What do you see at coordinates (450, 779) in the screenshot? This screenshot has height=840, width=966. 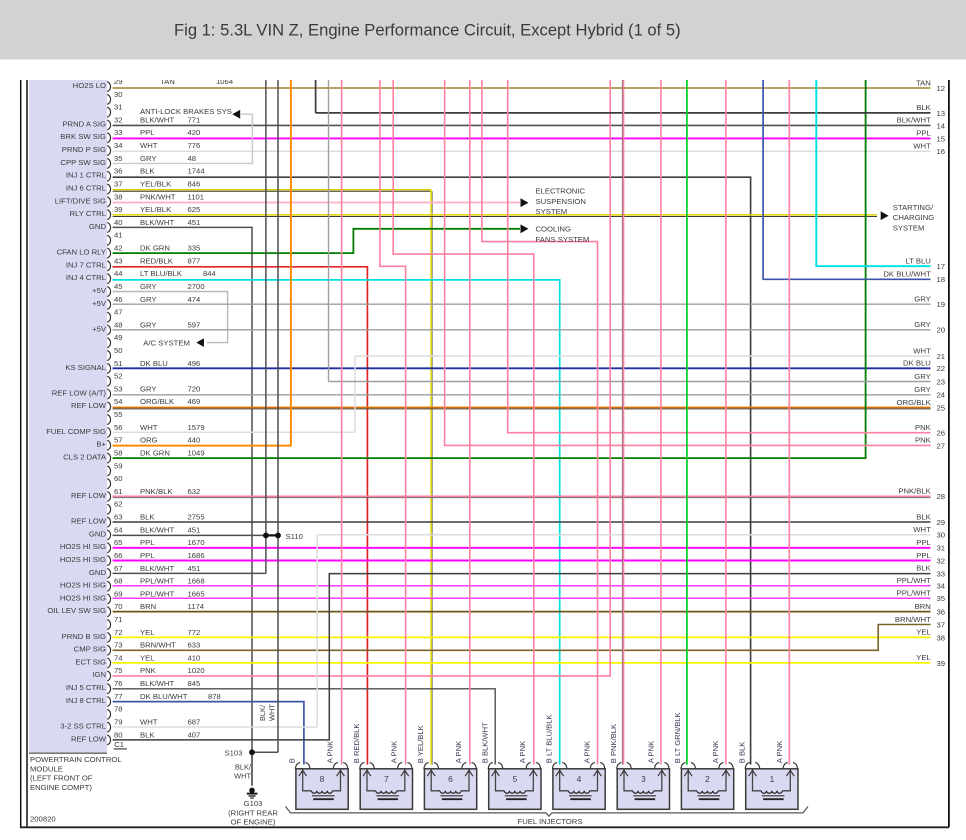 I see `svg-text: 6` at bounding box center [450, 779].